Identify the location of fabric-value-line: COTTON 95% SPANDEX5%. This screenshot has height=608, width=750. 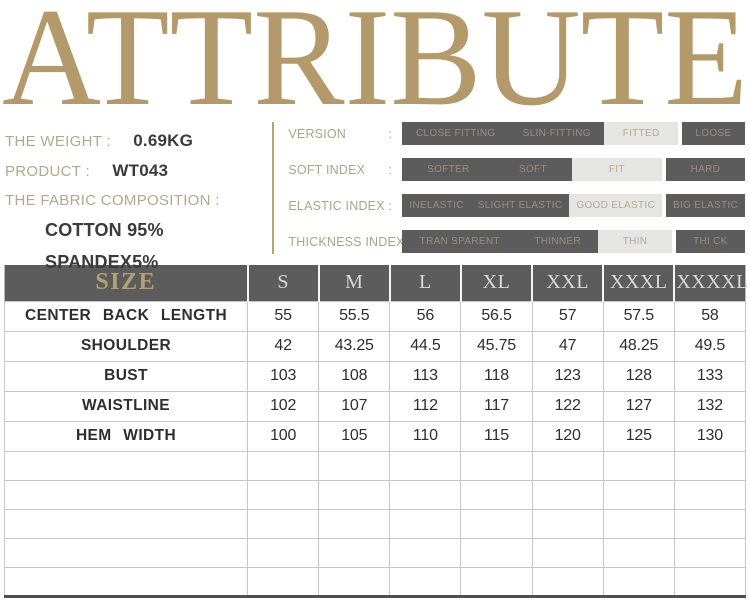
(158, 247).